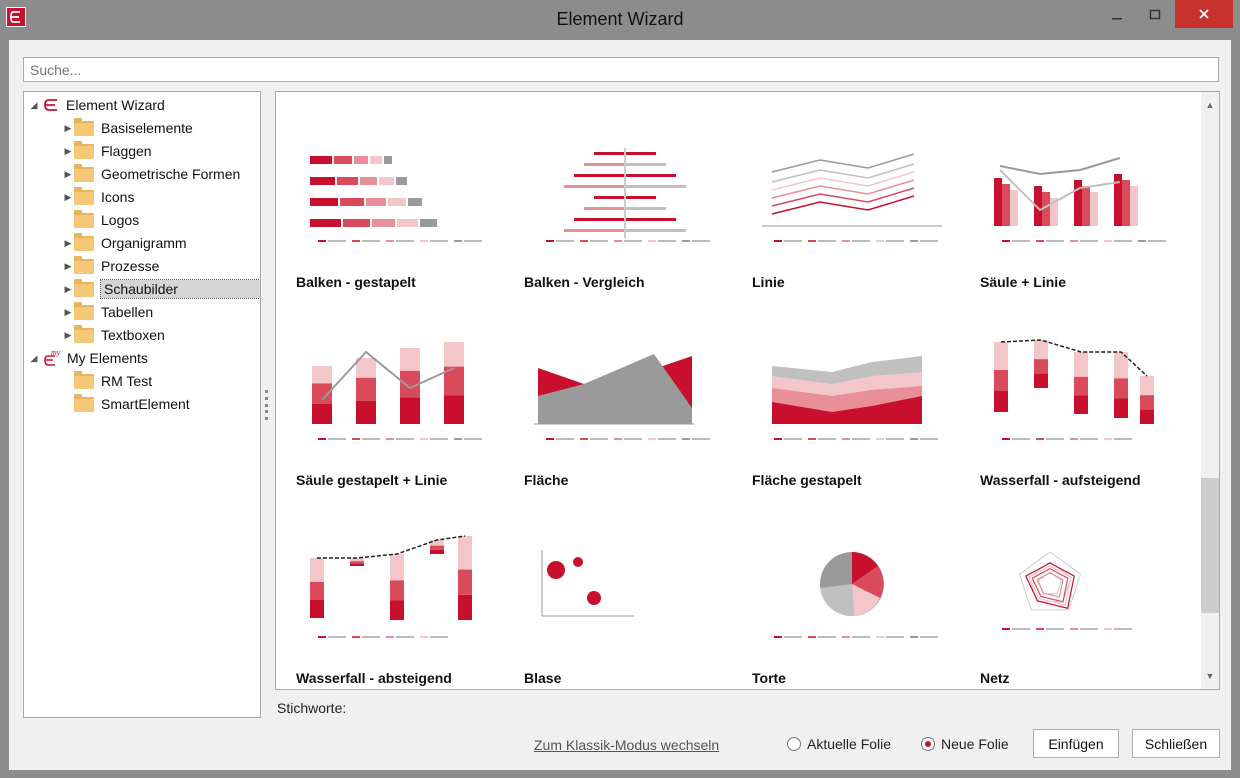 The image size is (1240, 778). I want to click on tree-item-label: Geometrische Formen, so click(171, 174).